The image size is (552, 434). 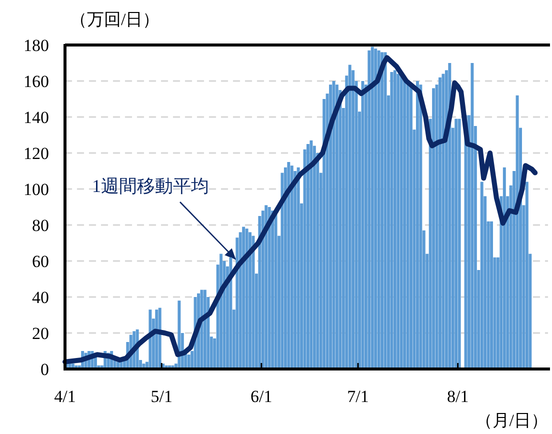 I want to click on y-tick-label: 140, so click(x=36, y=117).